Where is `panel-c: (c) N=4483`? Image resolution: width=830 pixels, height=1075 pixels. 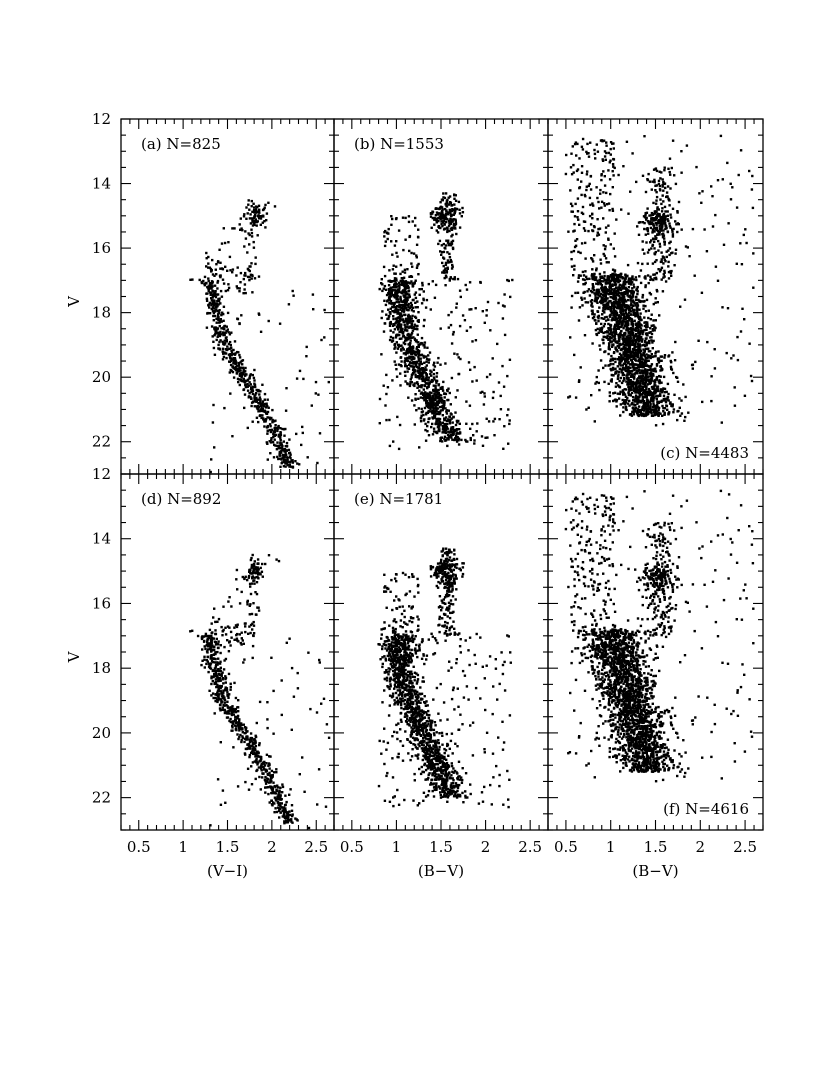 panel-c: (c) N=4483 is located at coordinates (655, 296).